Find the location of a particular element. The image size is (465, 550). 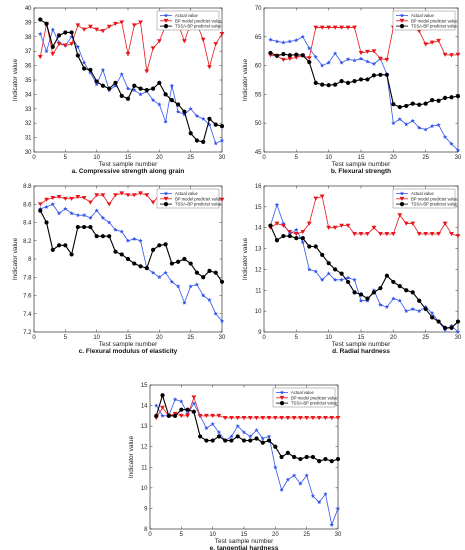

y-tick-label: 70 is located at coordinates (258, 9).